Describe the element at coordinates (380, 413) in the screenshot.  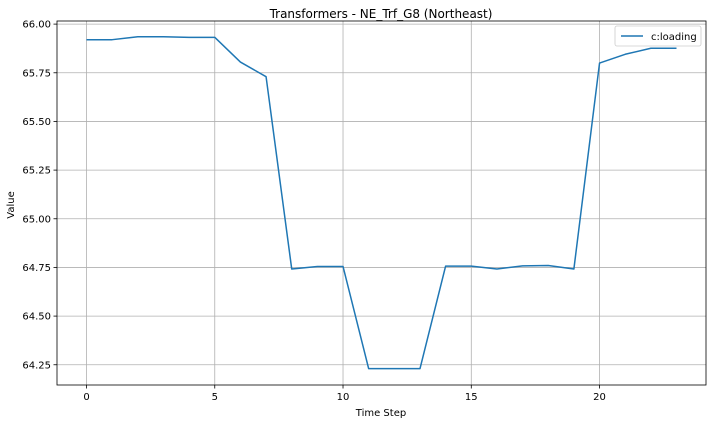
I see `x-axis-title: Time Step` at that location.